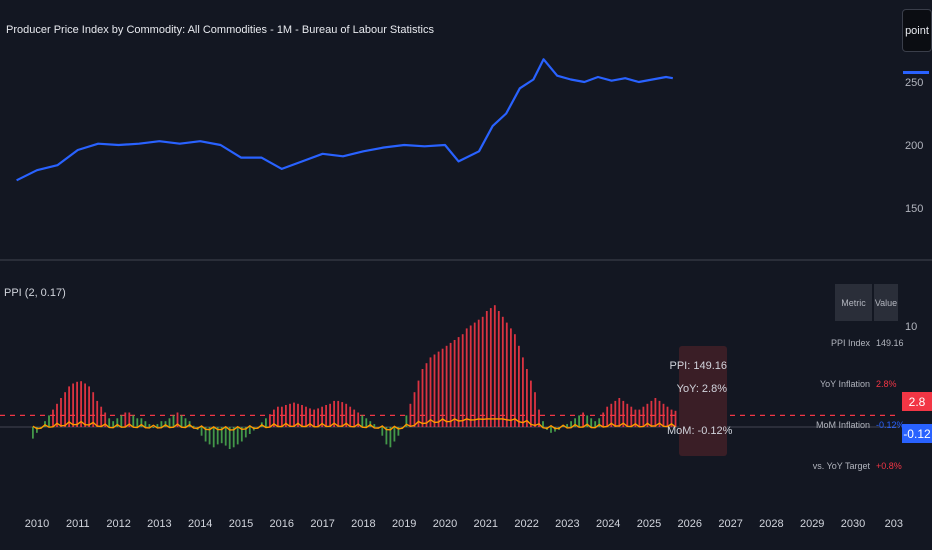 This screenshot has width=932, height=550. Describe the element at coordinates (841, 466) in the screenshot. I see `table-label-target: vs. YoY Target` at that location.